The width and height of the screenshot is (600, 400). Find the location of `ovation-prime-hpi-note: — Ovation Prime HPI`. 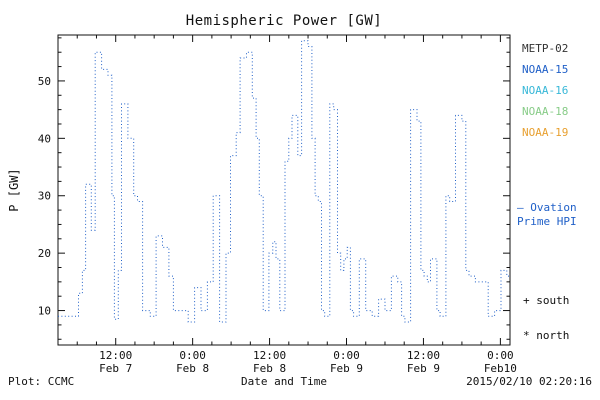

ovation-prime-hpi-note: — Ovation Prime HPI is located at coordinates (547, 215).